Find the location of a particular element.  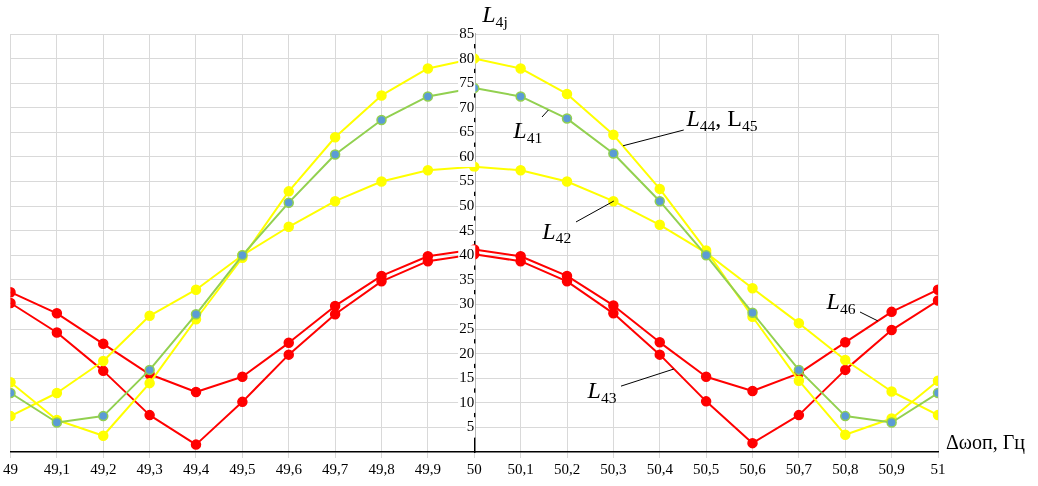

x-tick-label: 49,7 is located at coordinates (335, 468).